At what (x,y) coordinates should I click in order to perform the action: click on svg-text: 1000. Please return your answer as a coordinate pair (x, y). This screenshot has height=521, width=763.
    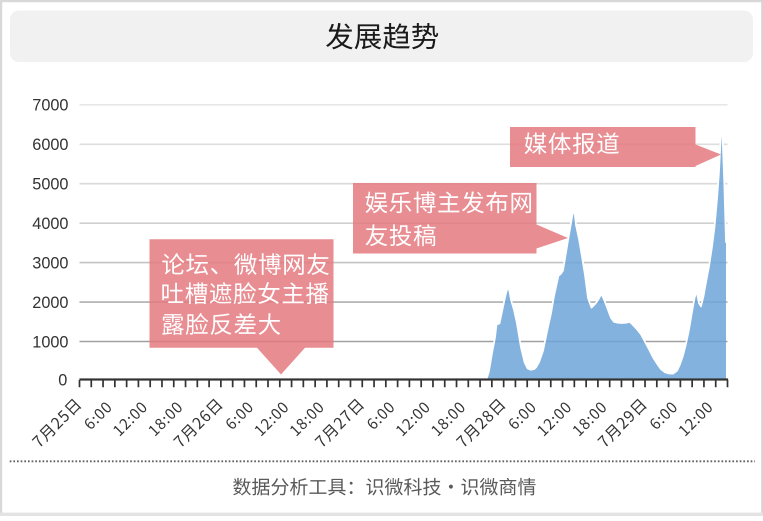
    Looking at the image, I should click on (50, 342).